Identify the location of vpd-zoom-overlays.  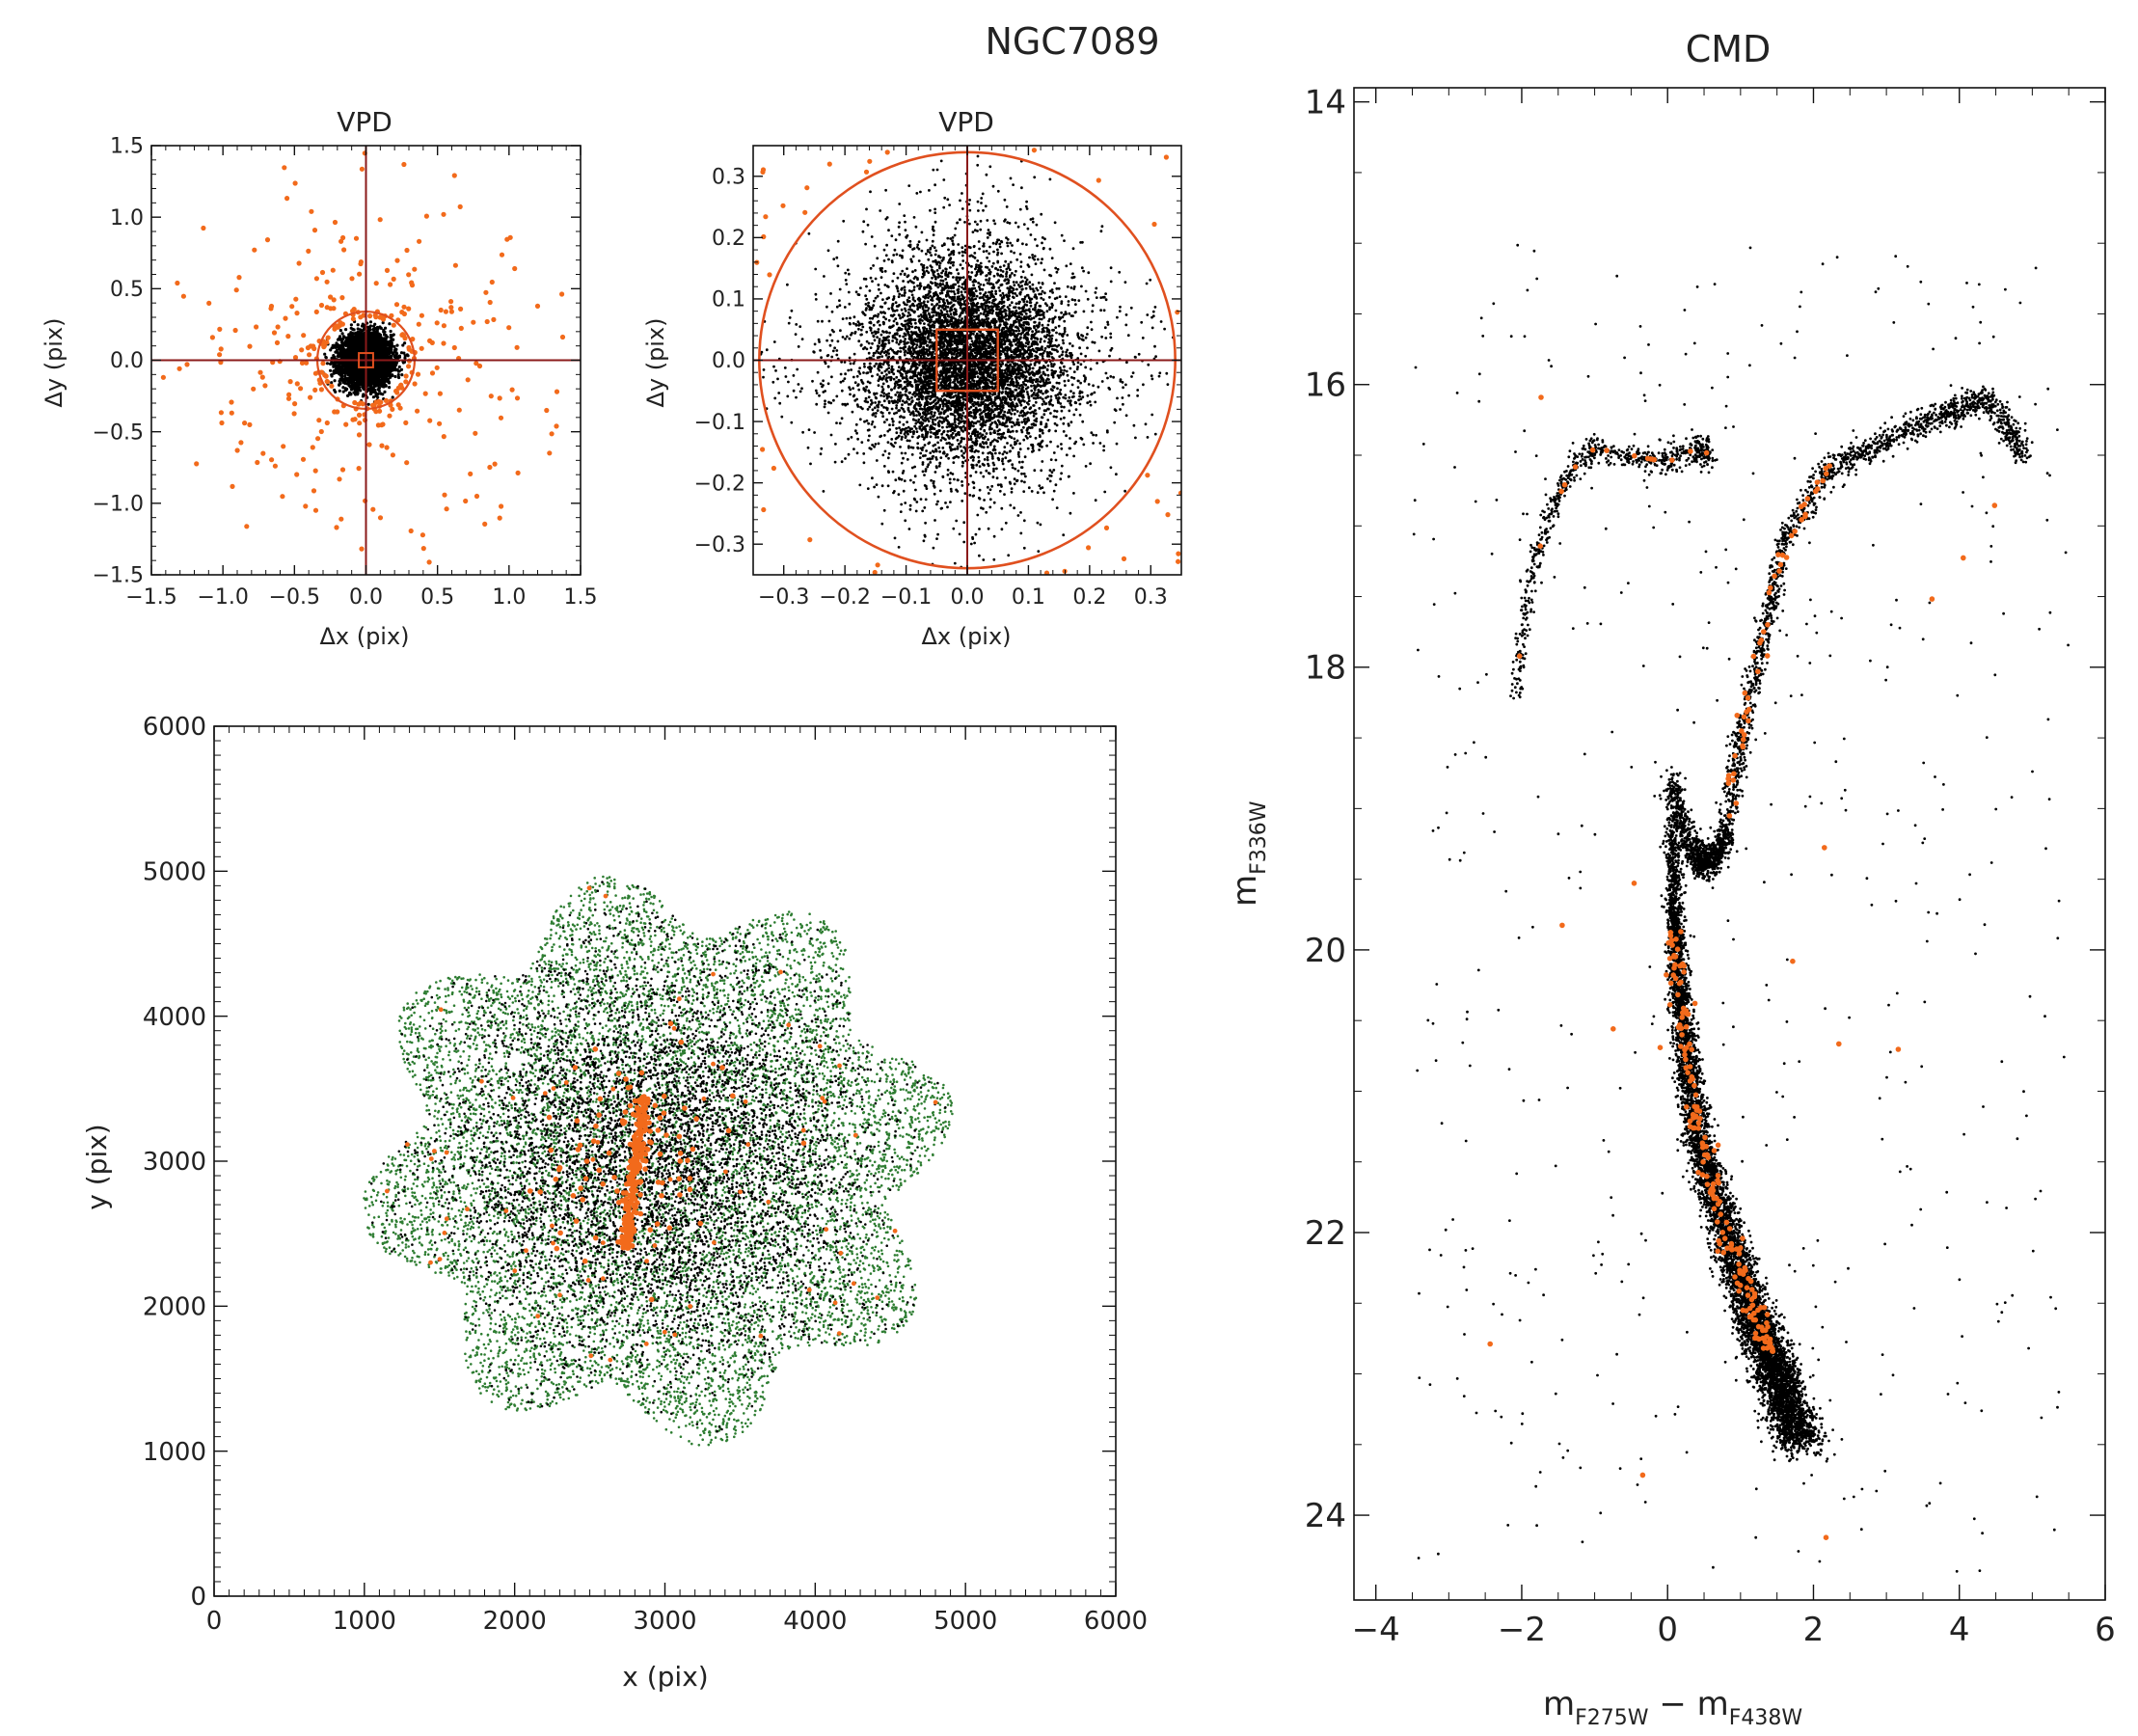
(967, 360).